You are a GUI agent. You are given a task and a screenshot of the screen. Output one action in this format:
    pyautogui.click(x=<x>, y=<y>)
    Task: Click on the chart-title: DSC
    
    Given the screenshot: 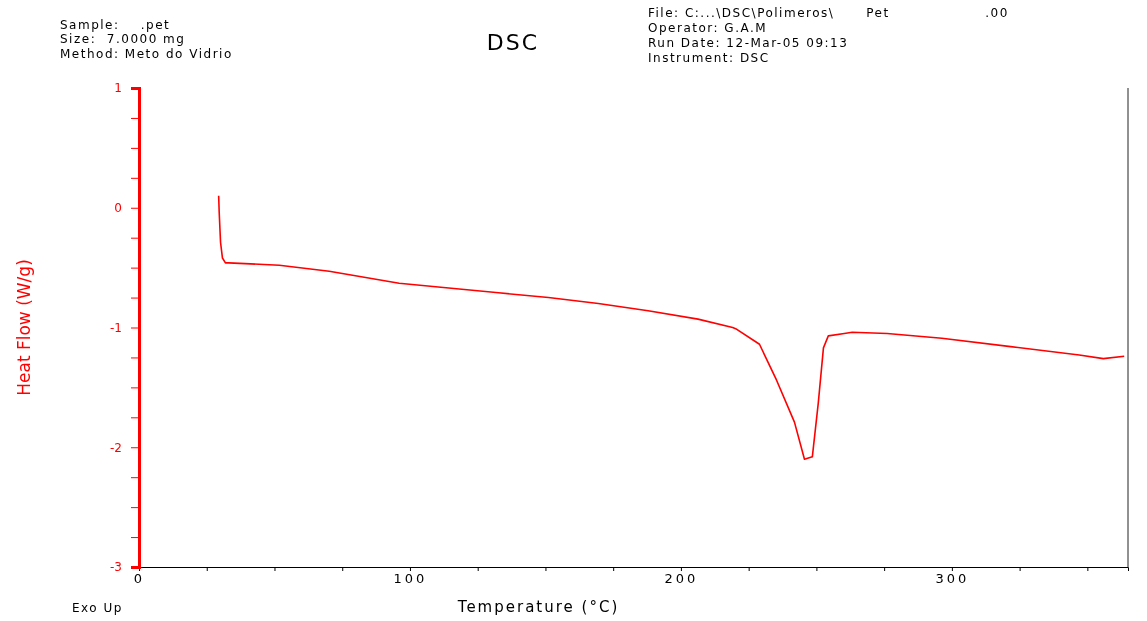 What is the action you would take?
    pyautogui.click(x=513, y=42)
    